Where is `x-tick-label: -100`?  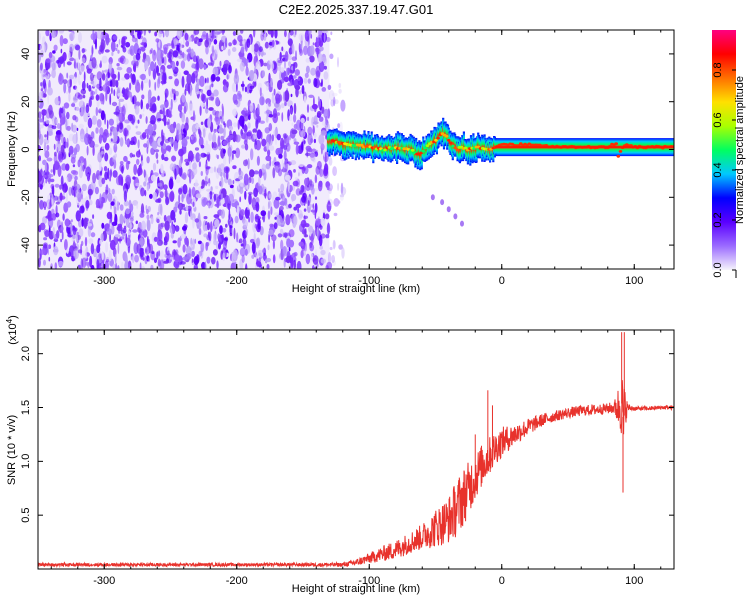 x-tick-label: -100 is located at coordinates (369, 581).